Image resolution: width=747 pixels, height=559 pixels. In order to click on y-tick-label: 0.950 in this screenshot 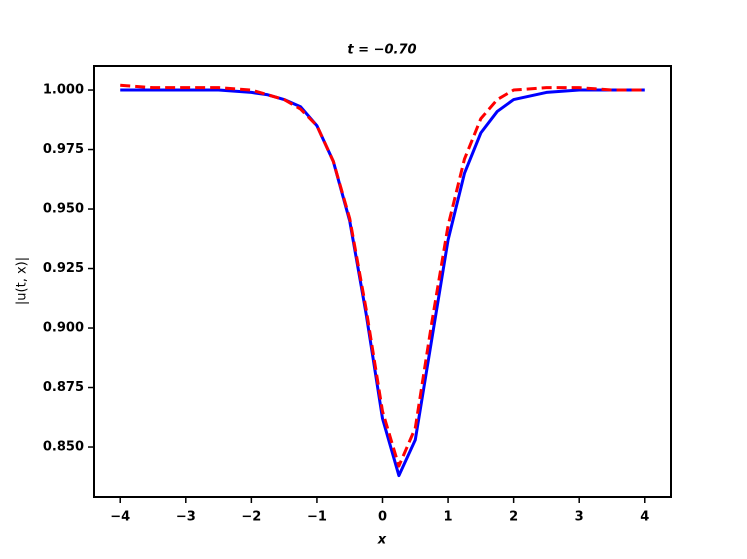, I will do `click(63, 209)`.